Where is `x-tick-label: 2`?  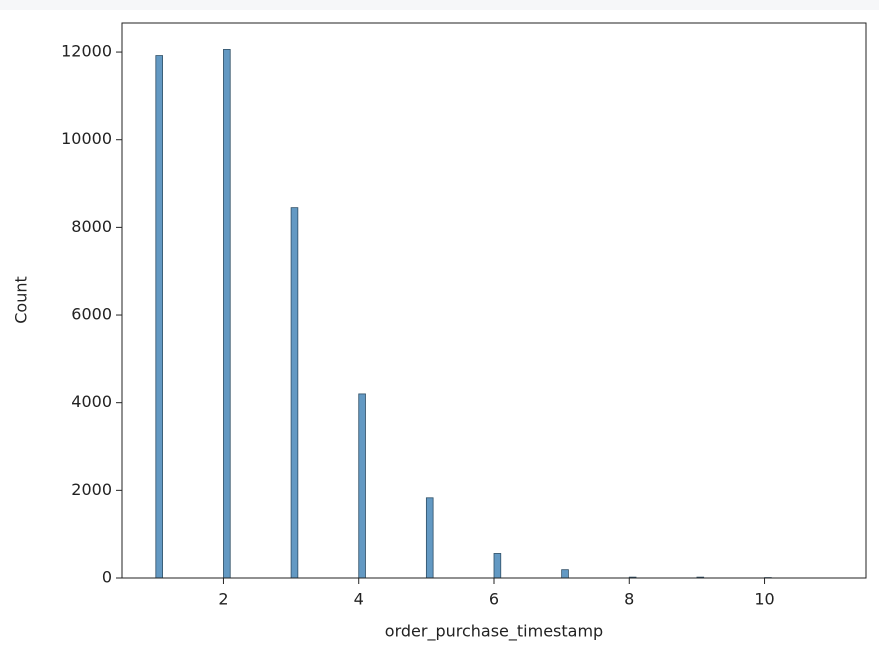 x-tick-label: 2 is located at coordinates (223, 599).